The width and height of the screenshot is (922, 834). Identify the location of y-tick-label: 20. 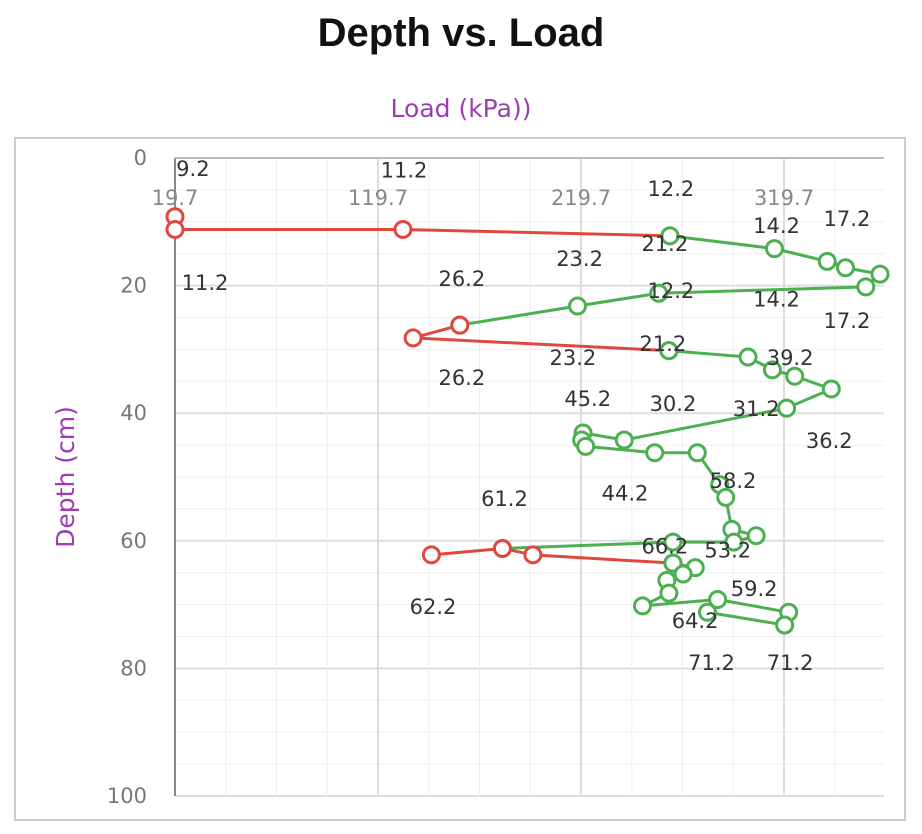
(133, 286).